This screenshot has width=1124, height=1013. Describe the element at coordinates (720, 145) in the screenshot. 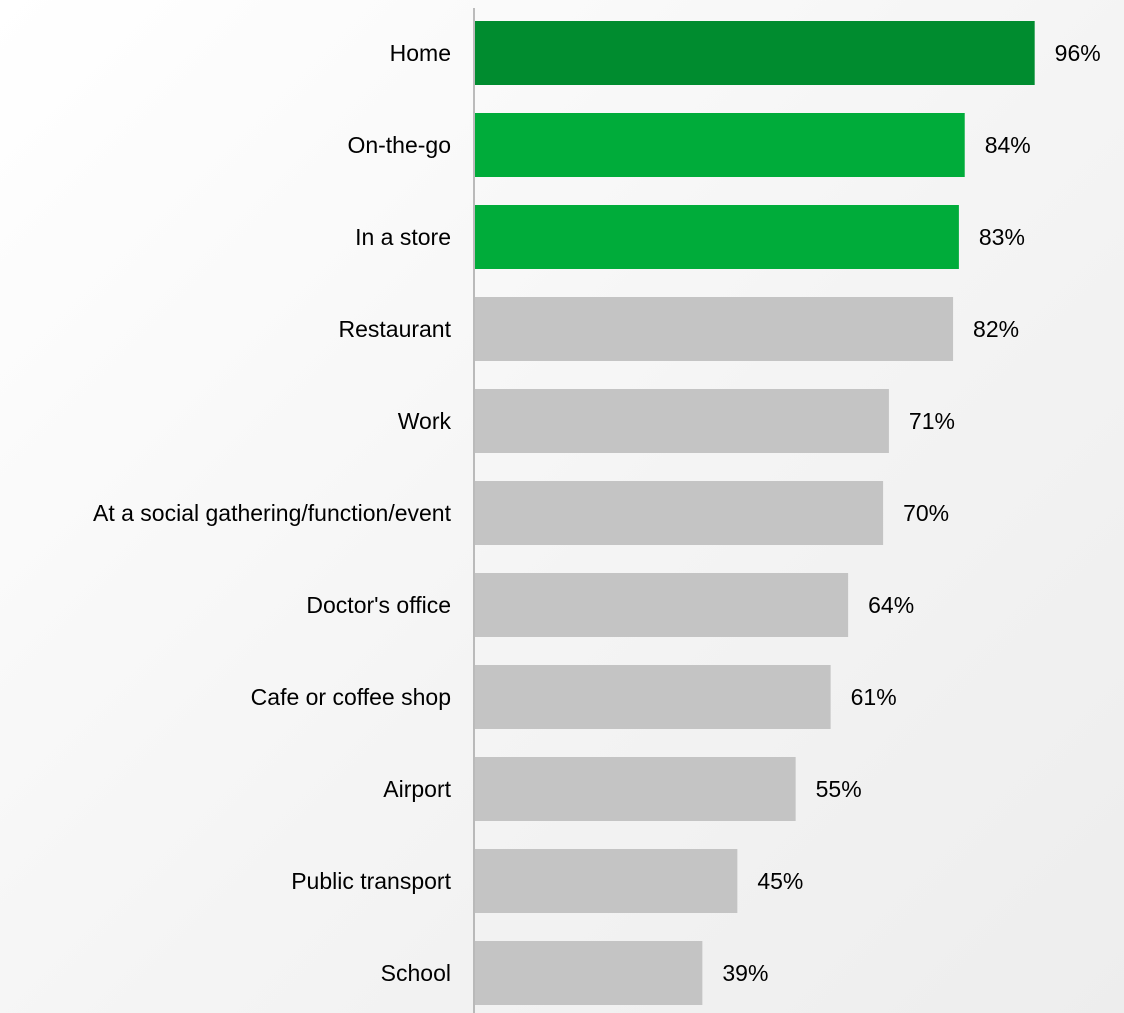

I see `bar-on-the-go` at that location.